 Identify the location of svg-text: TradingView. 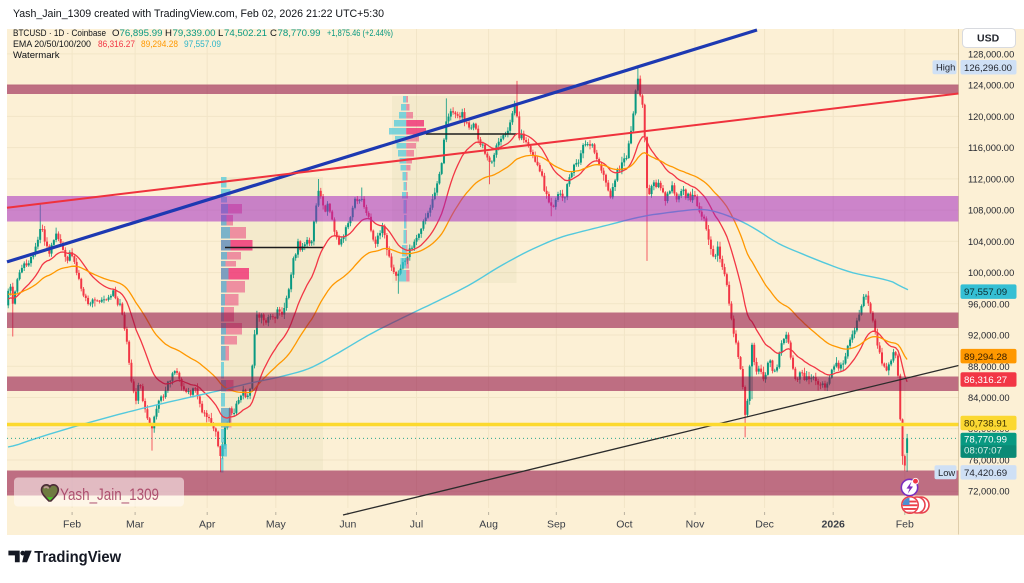
(78, 557).